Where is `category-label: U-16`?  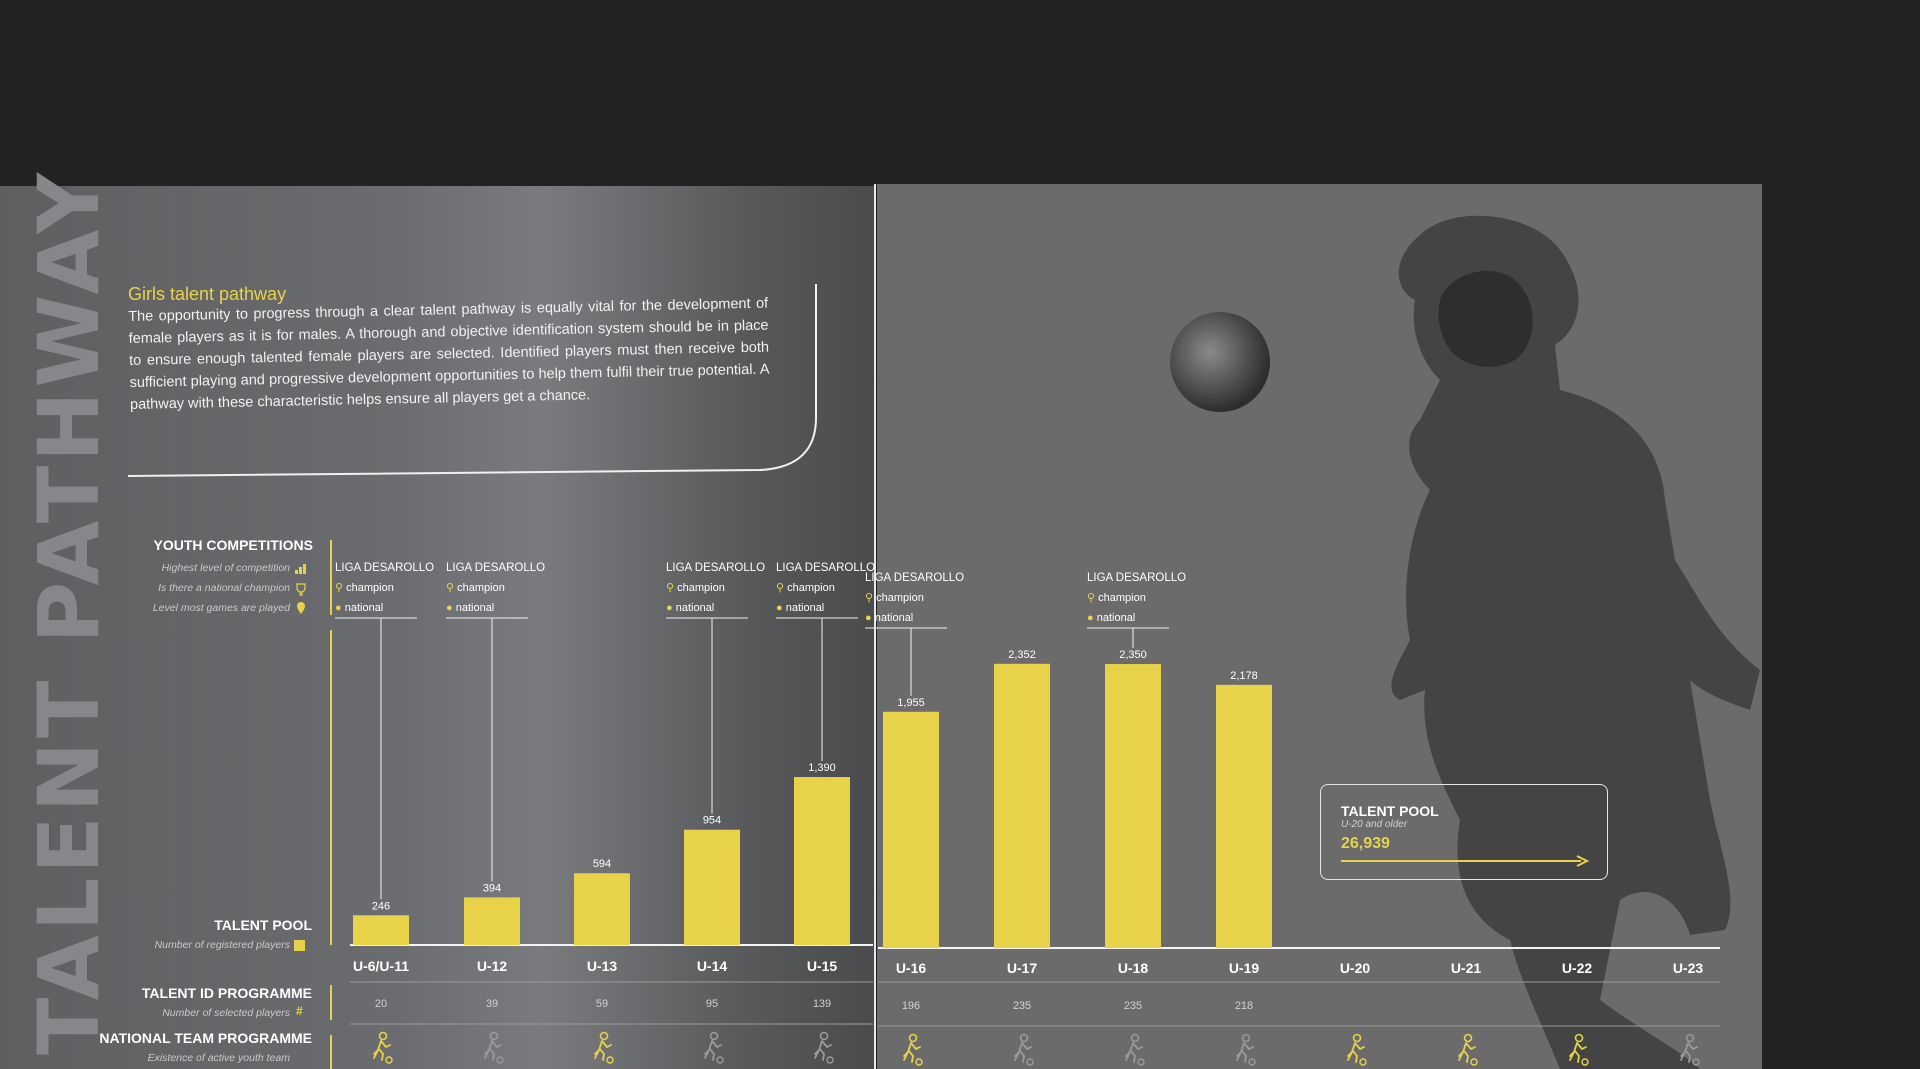
category-label: U-16 is located at coordinates (911, 968).